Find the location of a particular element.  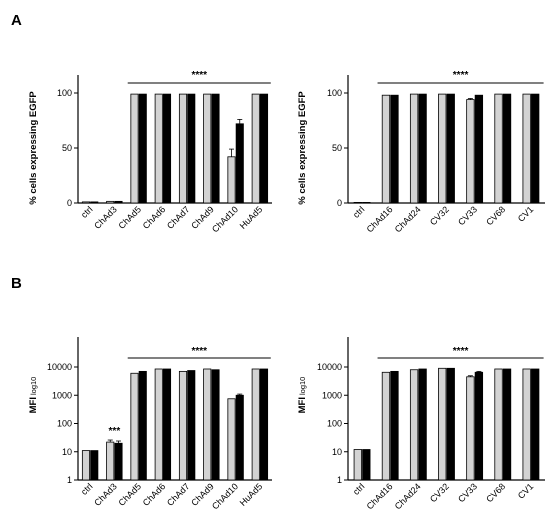

x-tick-label: ChAd16 is located at coordinates (380, 219).